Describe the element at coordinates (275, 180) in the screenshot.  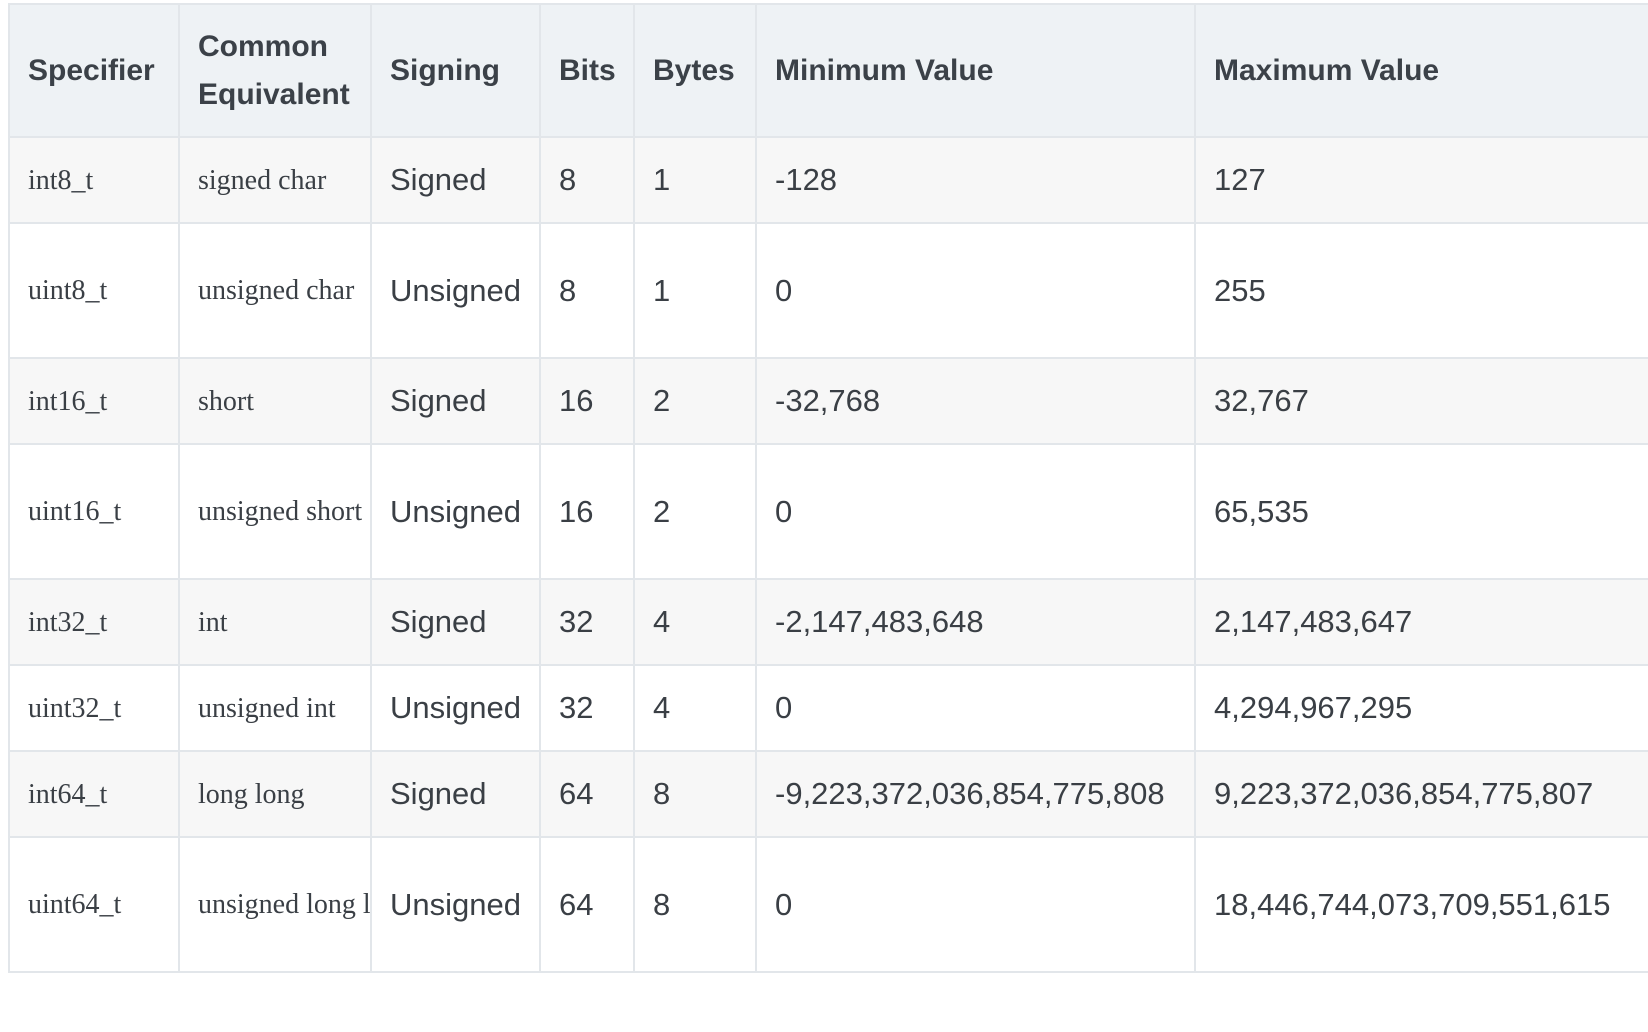
I see `cell-equivalent: signed char` at that location.